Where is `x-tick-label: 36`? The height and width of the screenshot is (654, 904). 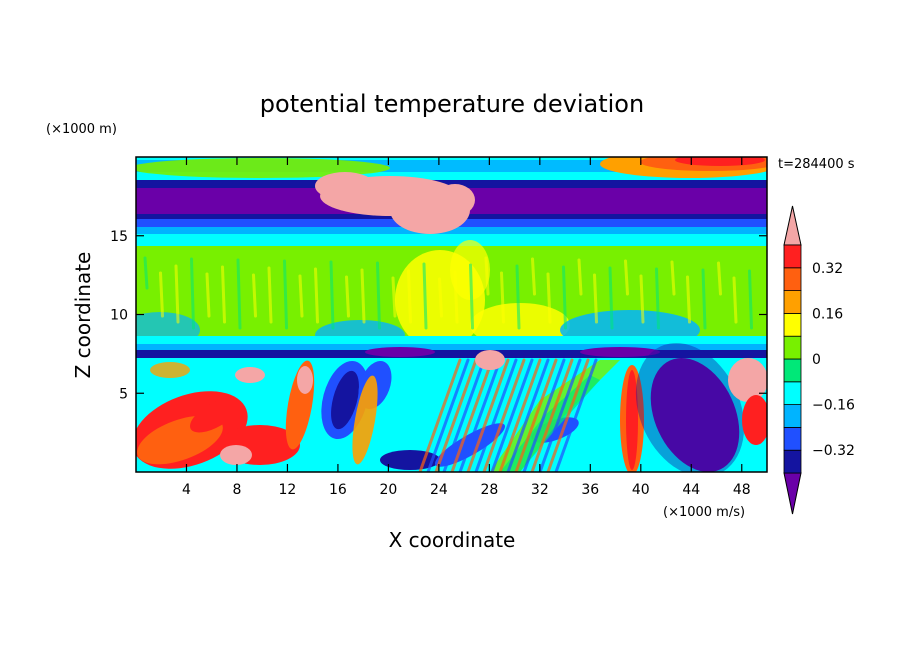 x-tick-label: 36 is located at coordinates (590, 490).